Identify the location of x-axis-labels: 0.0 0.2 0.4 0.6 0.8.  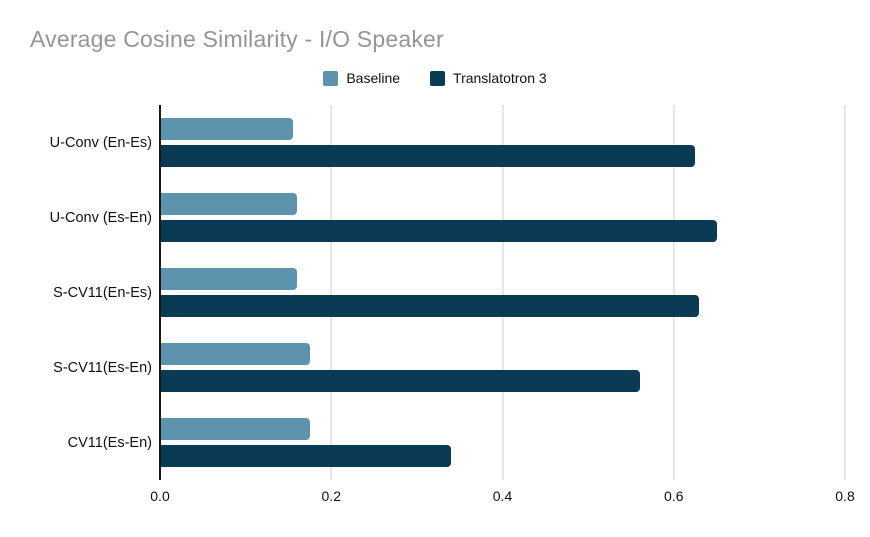
(502, 498).